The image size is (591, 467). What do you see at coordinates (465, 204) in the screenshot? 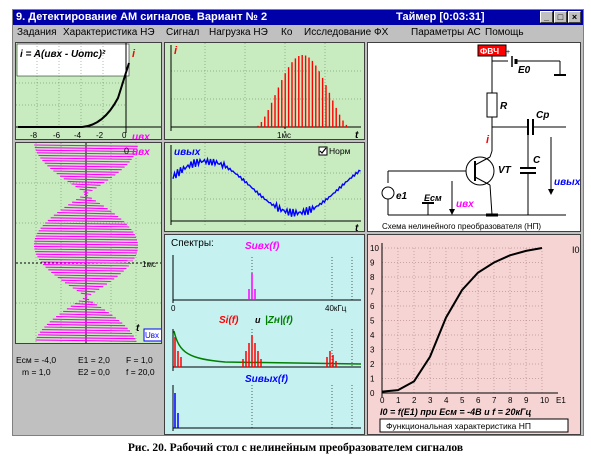
I see `uvx-label: uвх` at bounding box center [465, 204].